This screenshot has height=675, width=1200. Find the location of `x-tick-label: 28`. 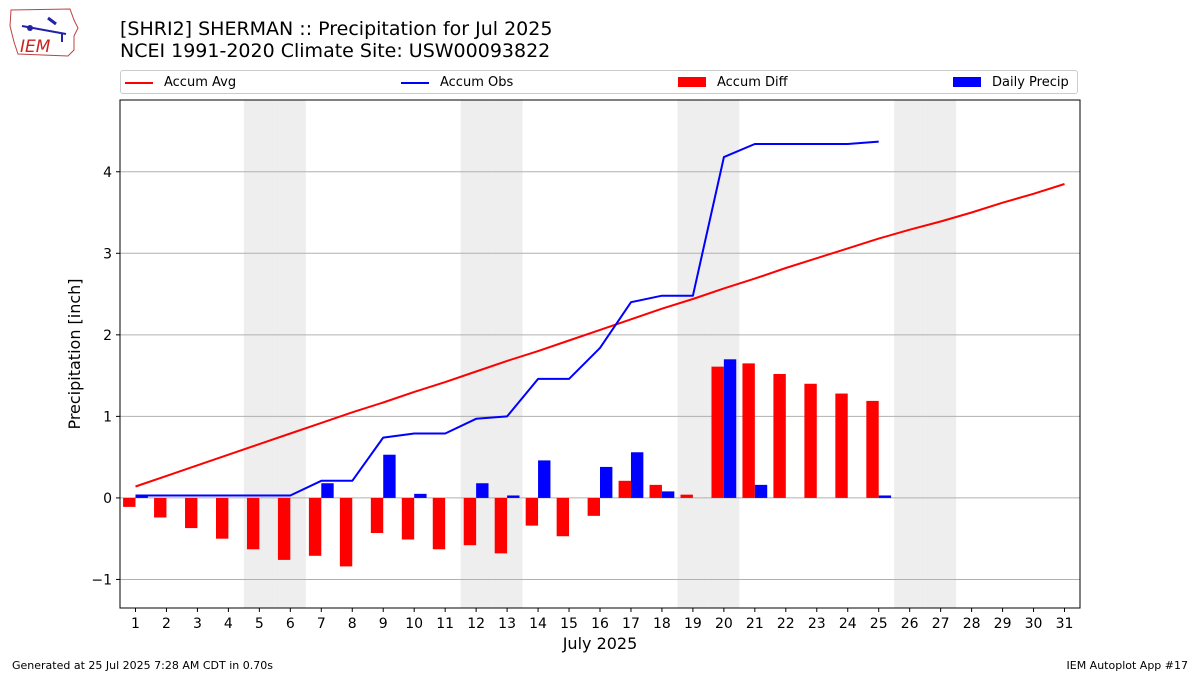

x-tick-label: 28 is located at coordinates (972, 624).